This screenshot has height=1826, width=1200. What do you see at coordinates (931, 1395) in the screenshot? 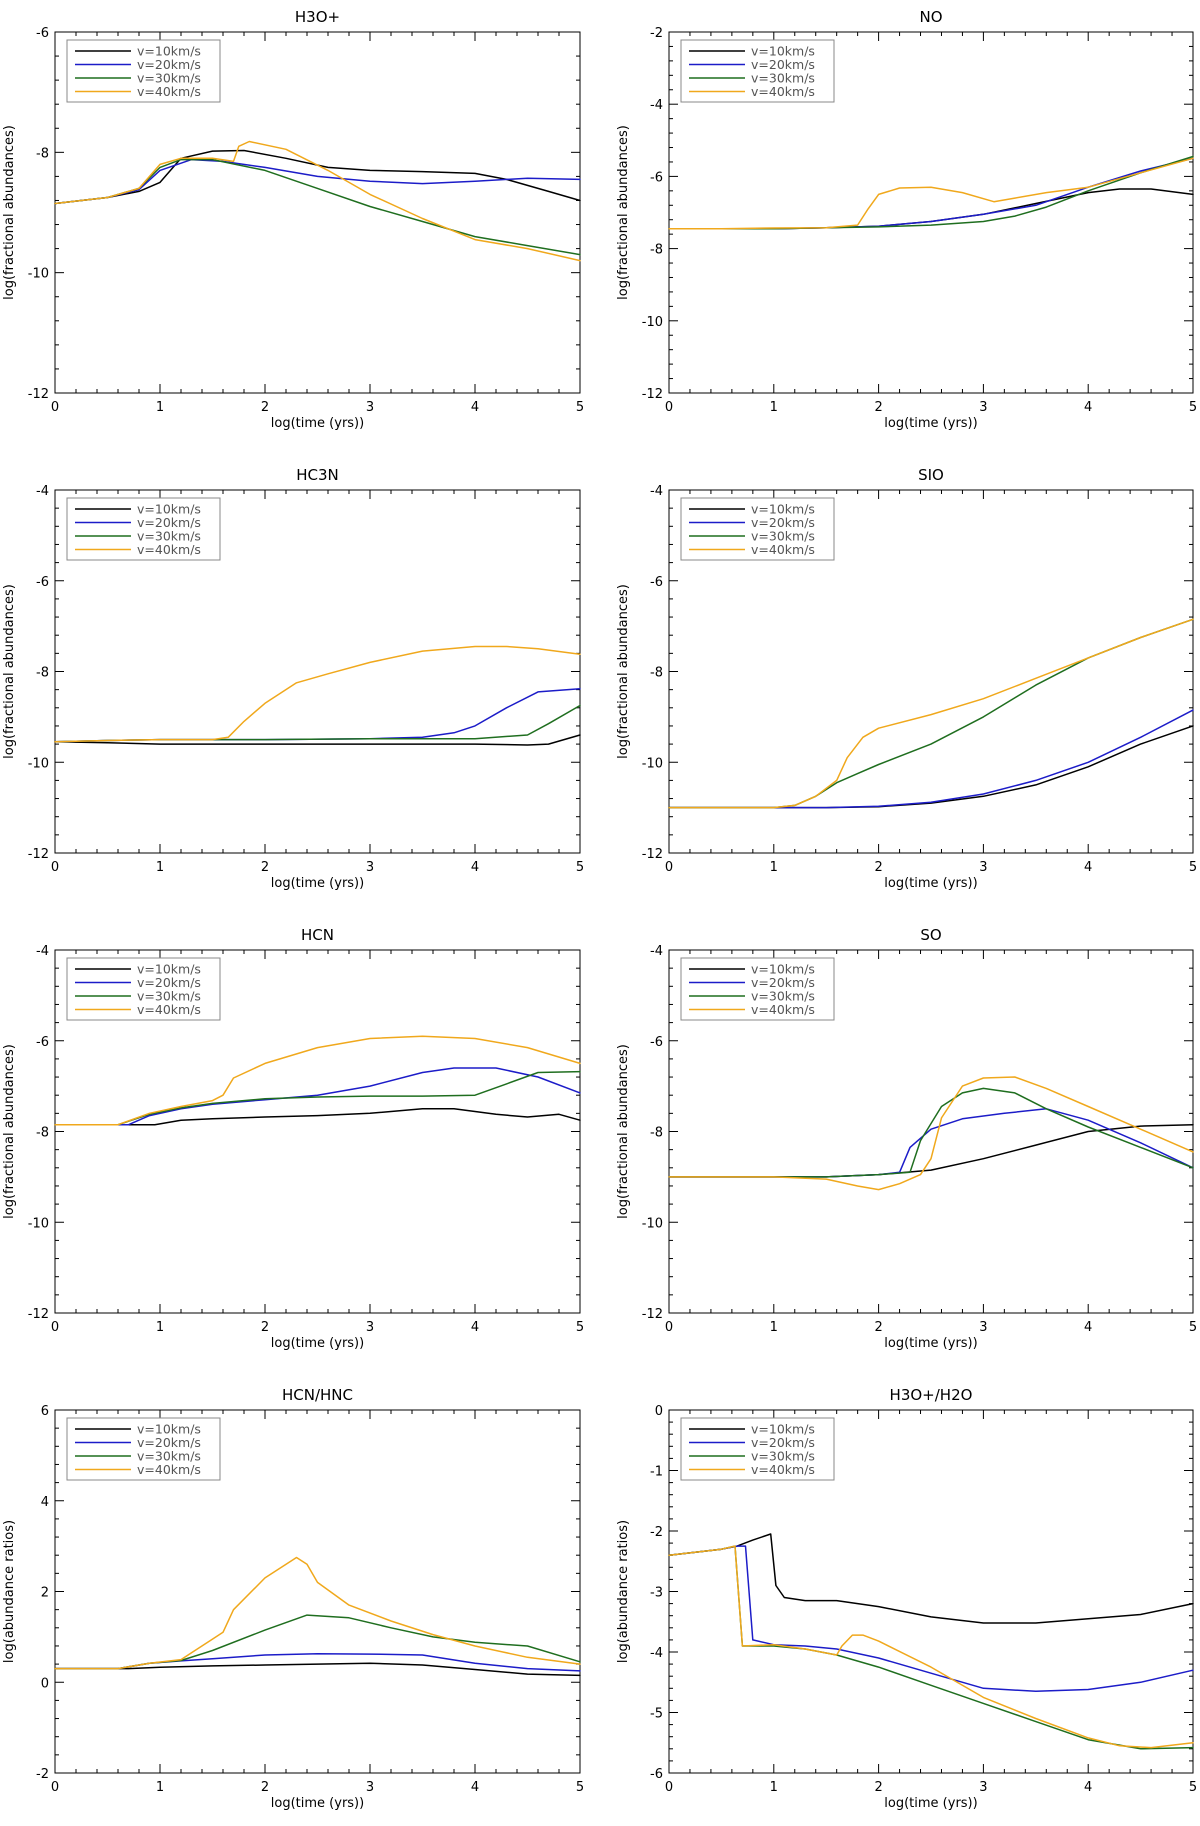
I see `panel-title: H3O+/H2O` at bounding box center [931, 1395].